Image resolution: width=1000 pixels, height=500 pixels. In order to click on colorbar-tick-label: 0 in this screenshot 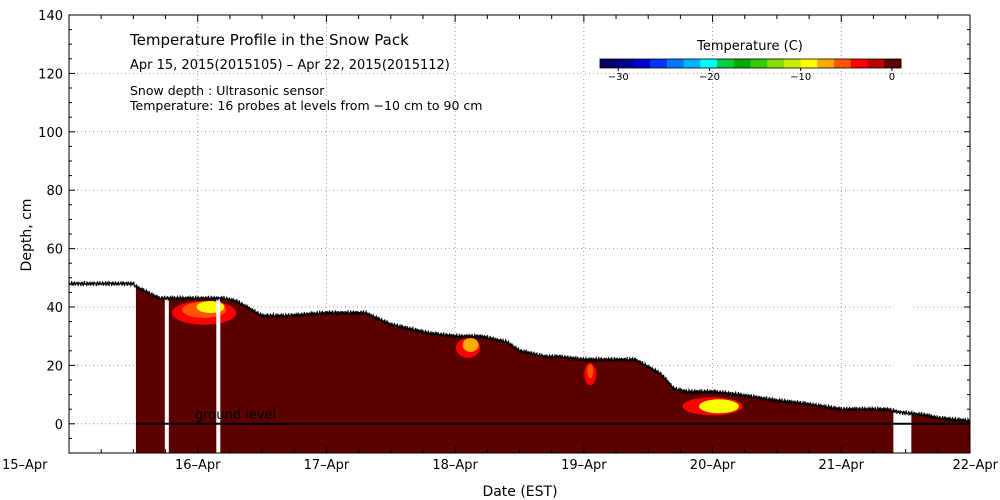, I will do `click(892, 77)`.